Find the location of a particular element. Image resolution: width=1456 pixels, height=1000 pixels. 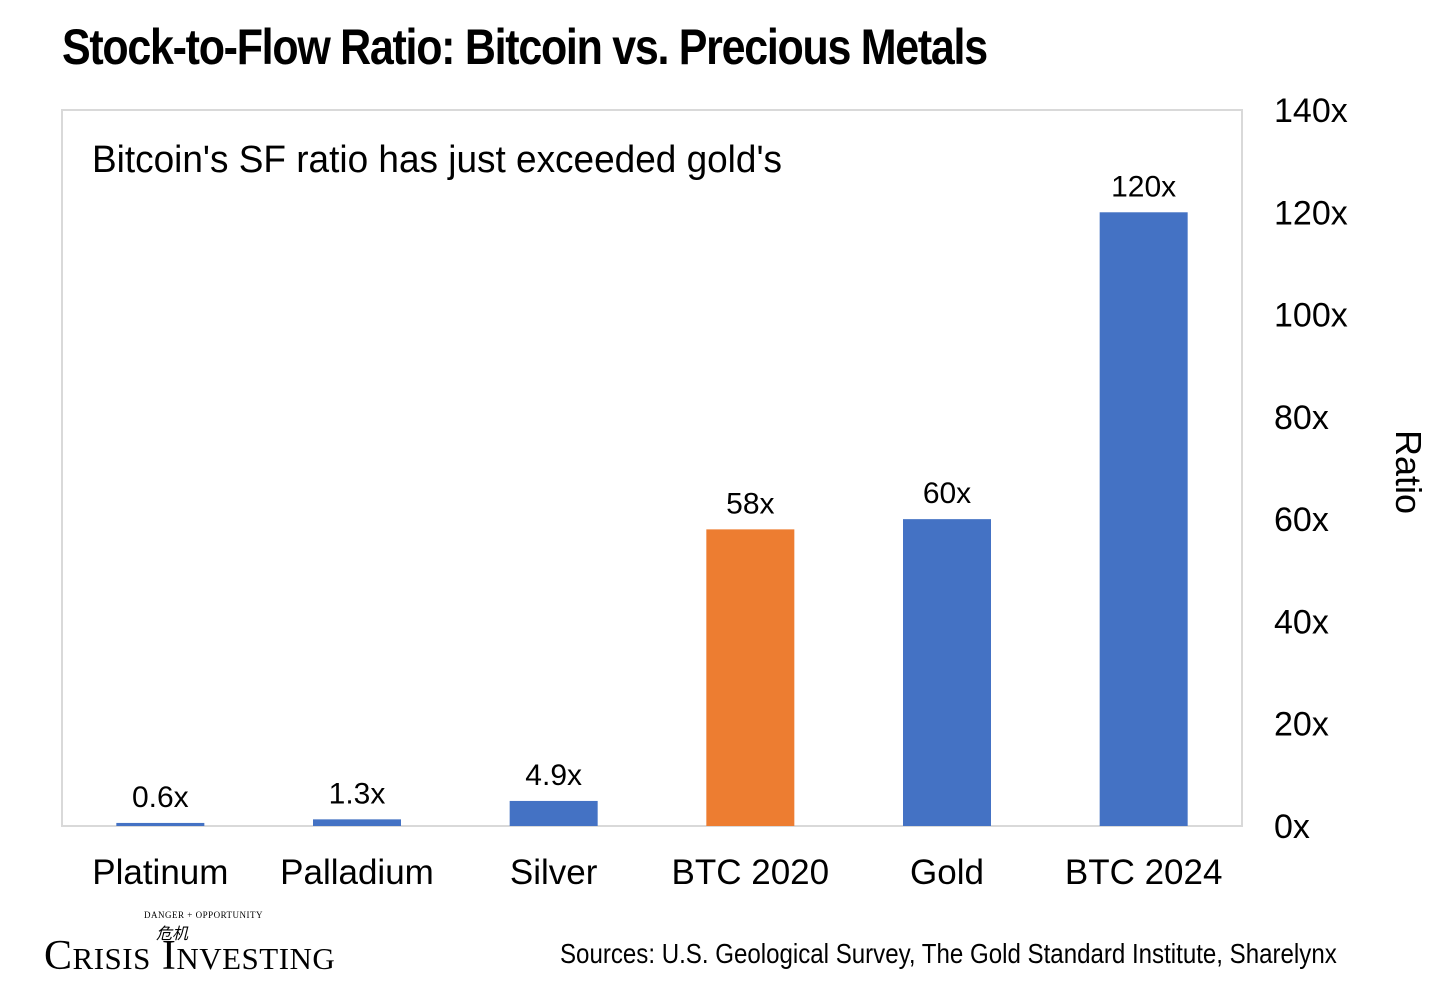

y-axis-tick-label: 60x is located at coordinates (1301, 520).